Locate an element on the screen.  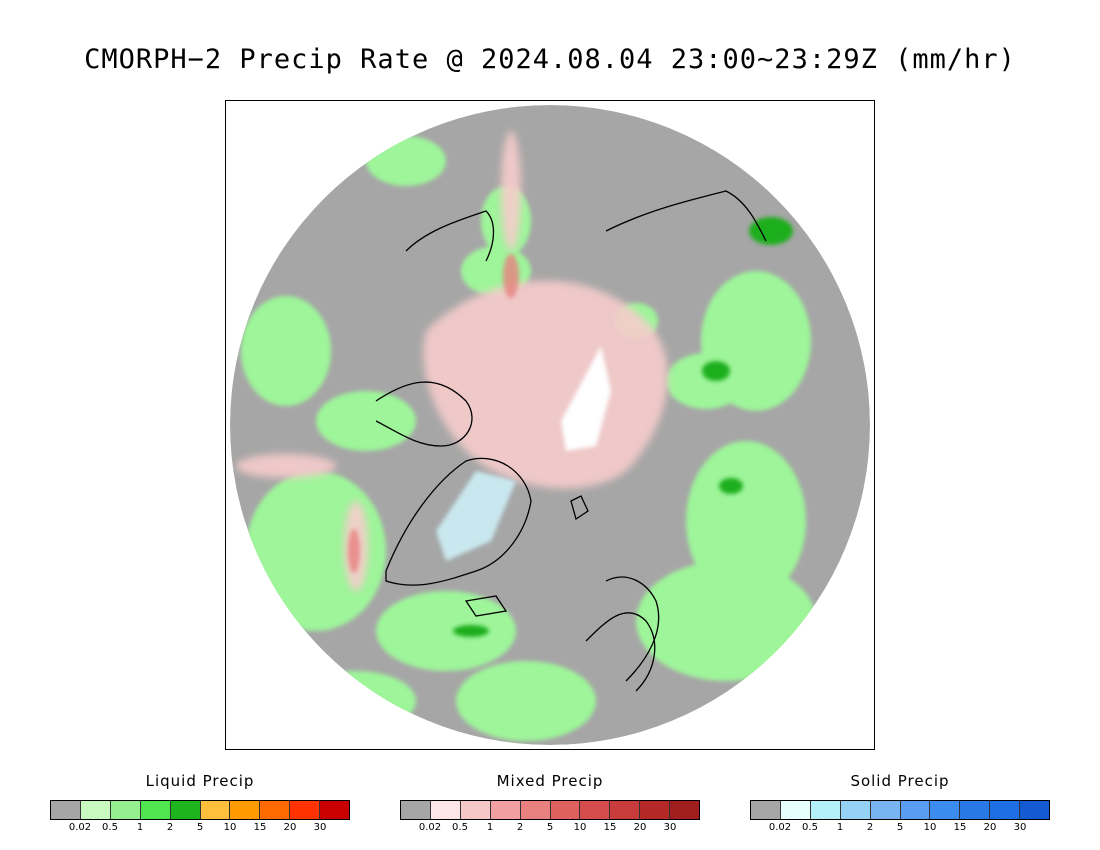
svalbard-coast is located at coordinates (579, 508).